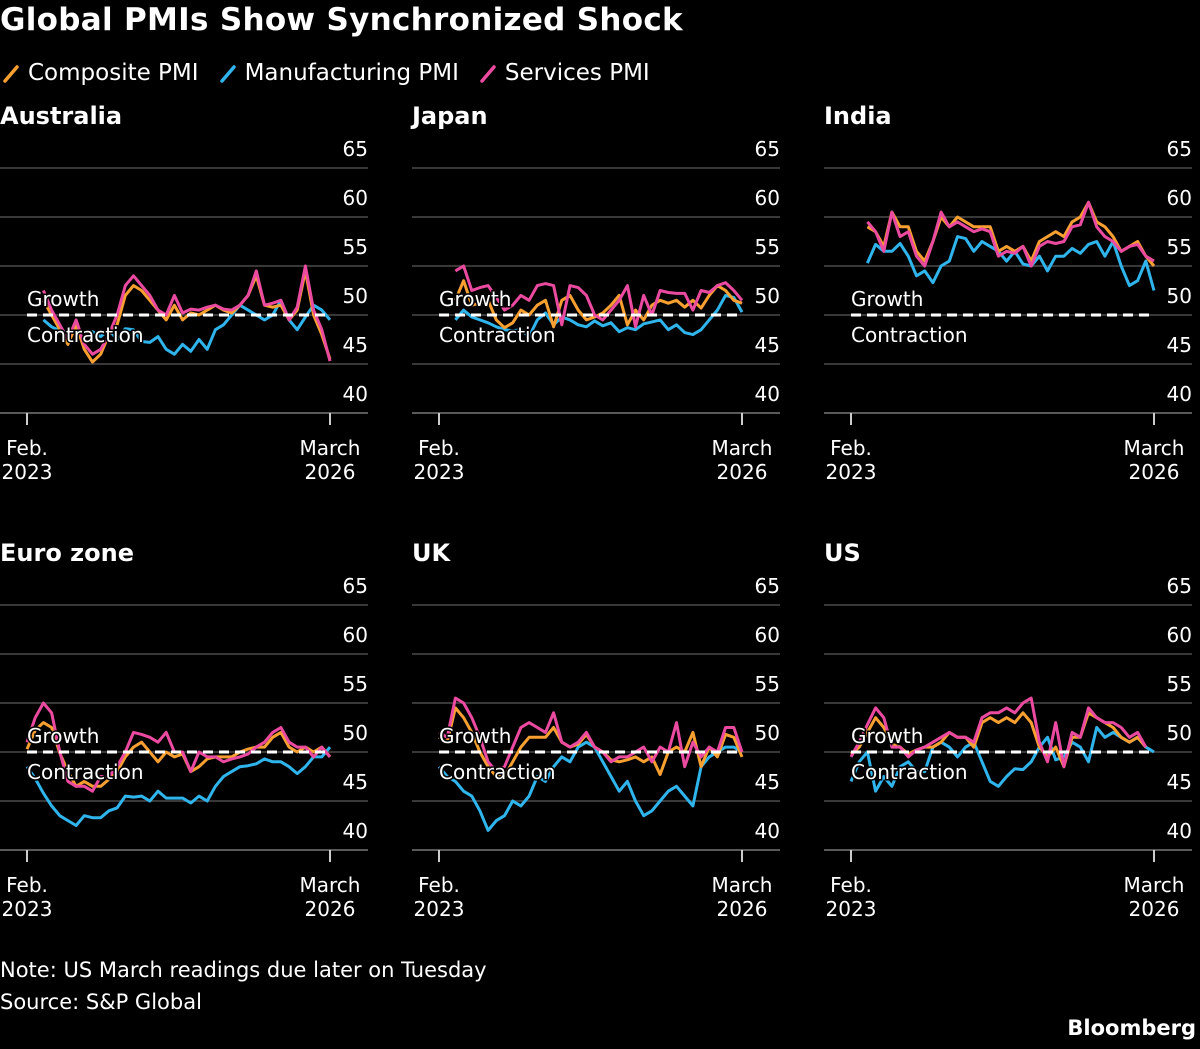 The height and width of the screenshot is (1049, 1200). Describe the element at coordinates (431, 553) in the screenshot. I see `panel-title: UK` at that location.